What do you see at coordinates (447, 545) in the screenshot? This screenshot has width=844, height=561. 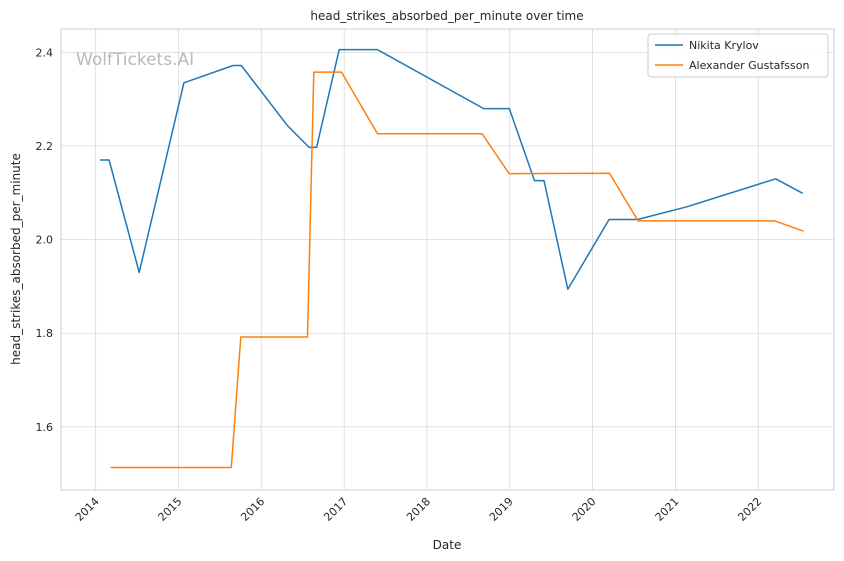 I see `x-axis-label: Date` at bounding box center [447, 545].